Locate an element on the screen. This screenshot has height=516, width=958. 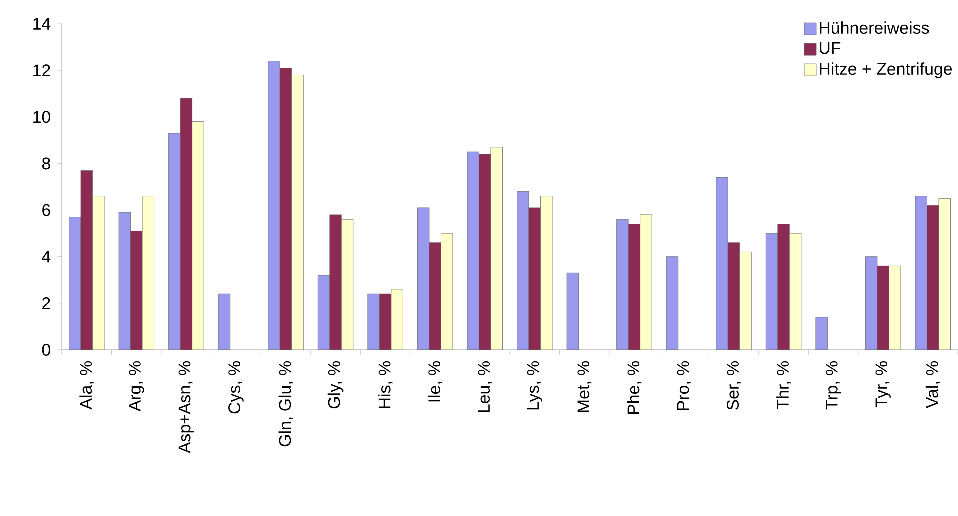
x-tick-label: Tyr, % is located at coordinates (883, 384).